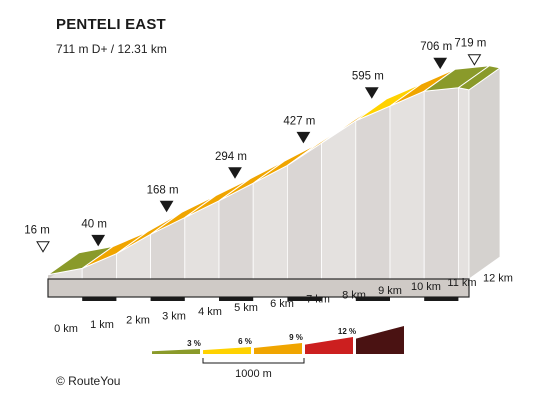 The height and width of the screenshot is (400, 550). Describe the element at coordinates (231, 157) in the screenshot. I see `elevation-marker-label: 294 m` at that location.